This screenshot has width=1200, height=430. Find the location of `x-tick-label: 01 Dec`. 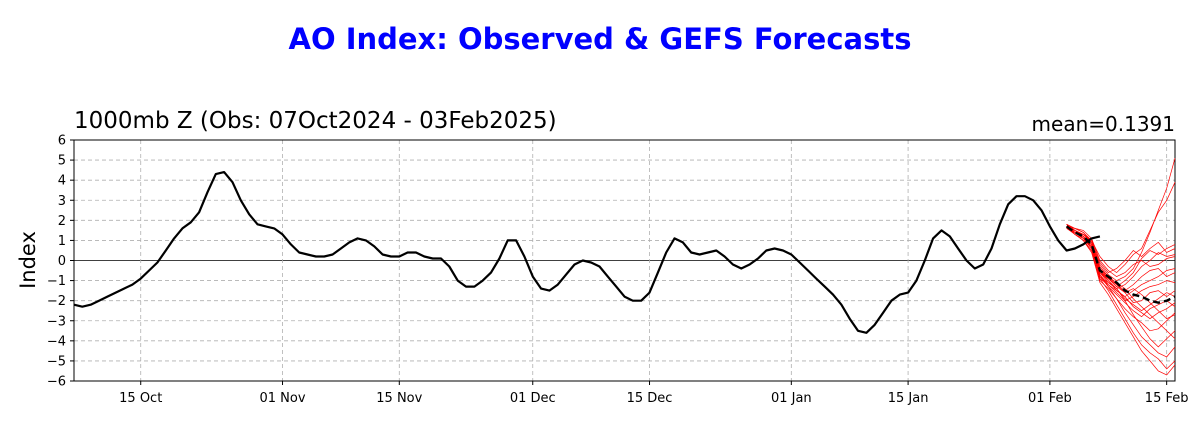

x-tick-label: 01 Dec is located at coordinates (533, 398).